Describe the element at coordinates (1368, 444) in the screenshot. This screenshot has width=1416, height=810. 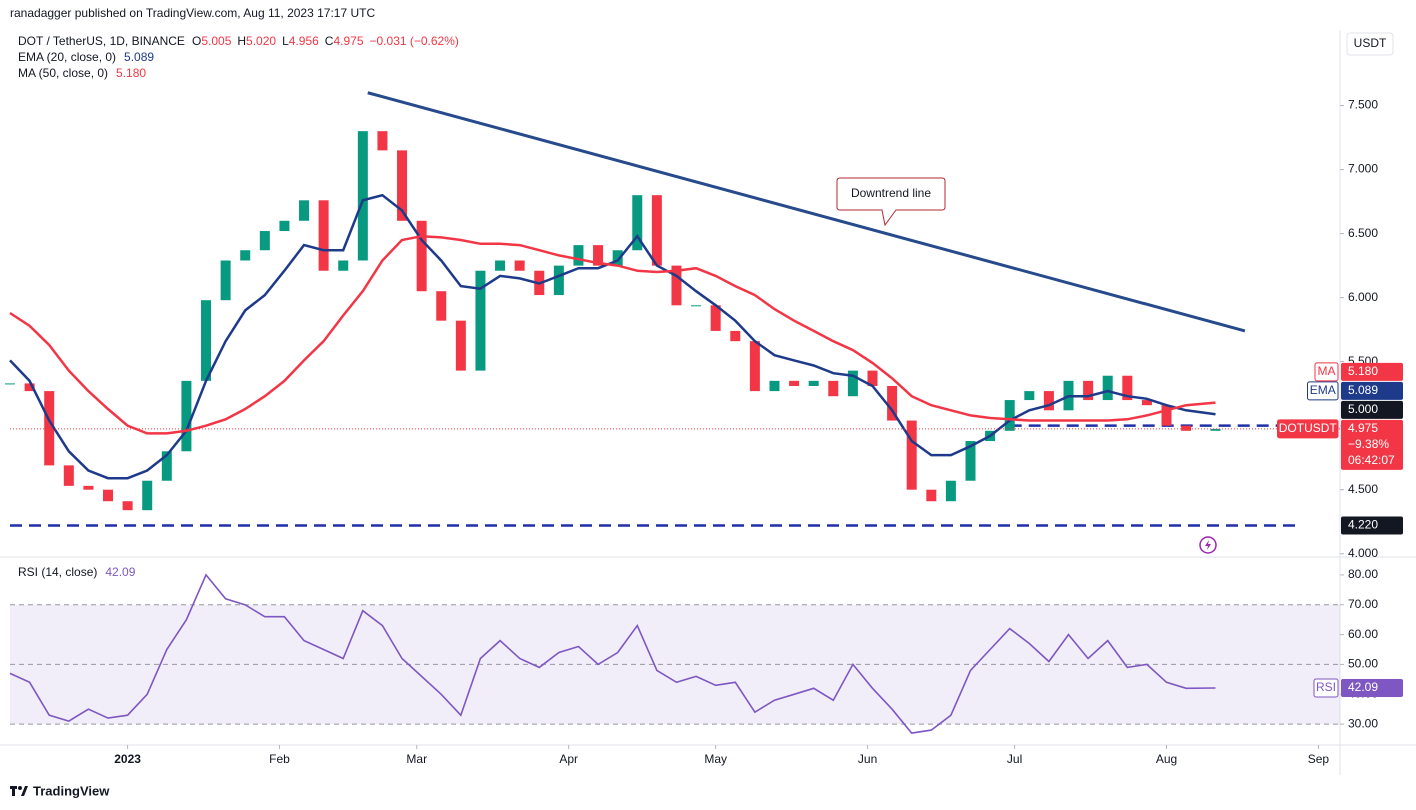
I see `price-tag-extra: −9.38%` at that location.